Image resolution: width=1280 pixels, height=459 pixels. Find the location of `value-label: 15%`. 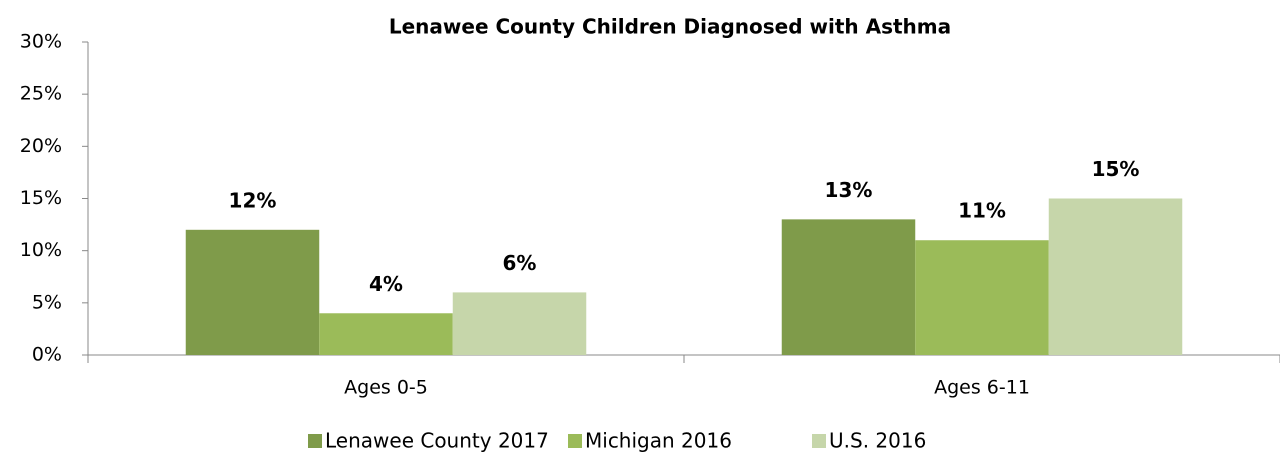

value-label: 15% is located at coordinates (1116, 169).